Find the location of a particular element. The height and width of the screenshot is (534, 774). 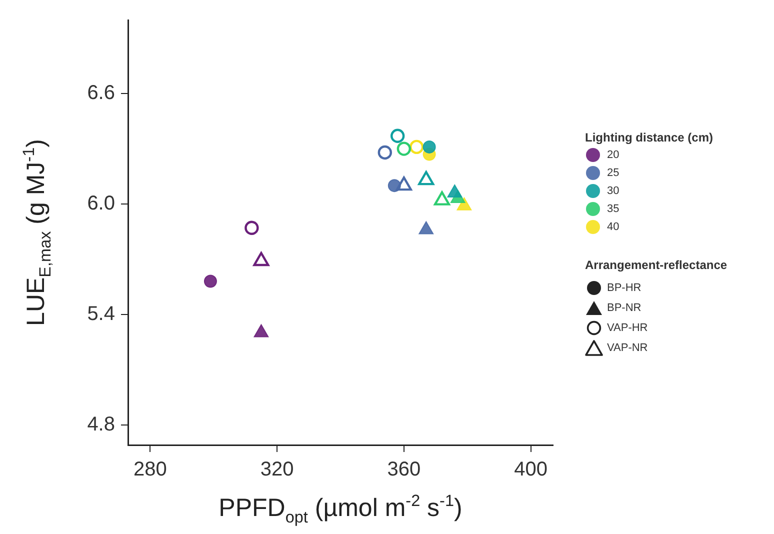

y-axis-title: LUEE,max (g MJ-1) is located at coordinates (37, 232).